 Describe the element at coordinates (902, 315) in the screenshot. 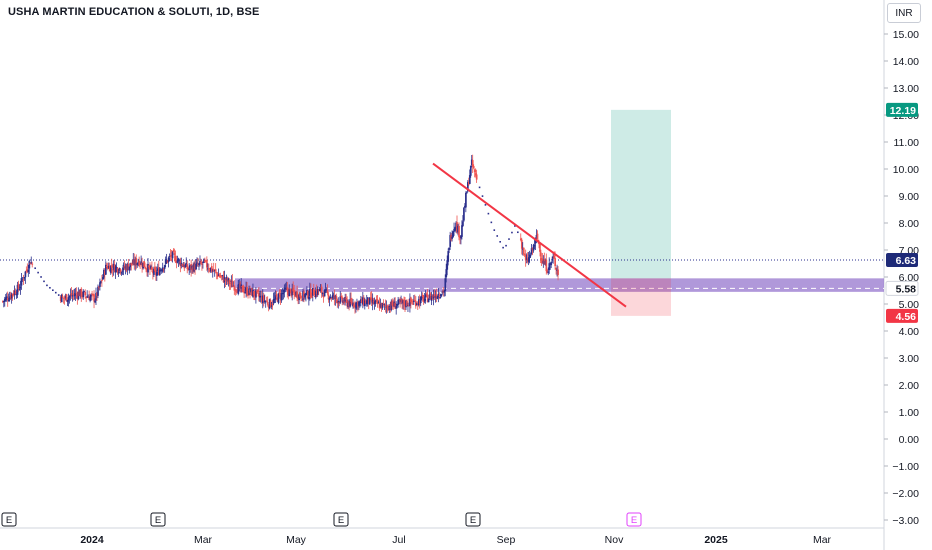

I see `stop-label` at that location.